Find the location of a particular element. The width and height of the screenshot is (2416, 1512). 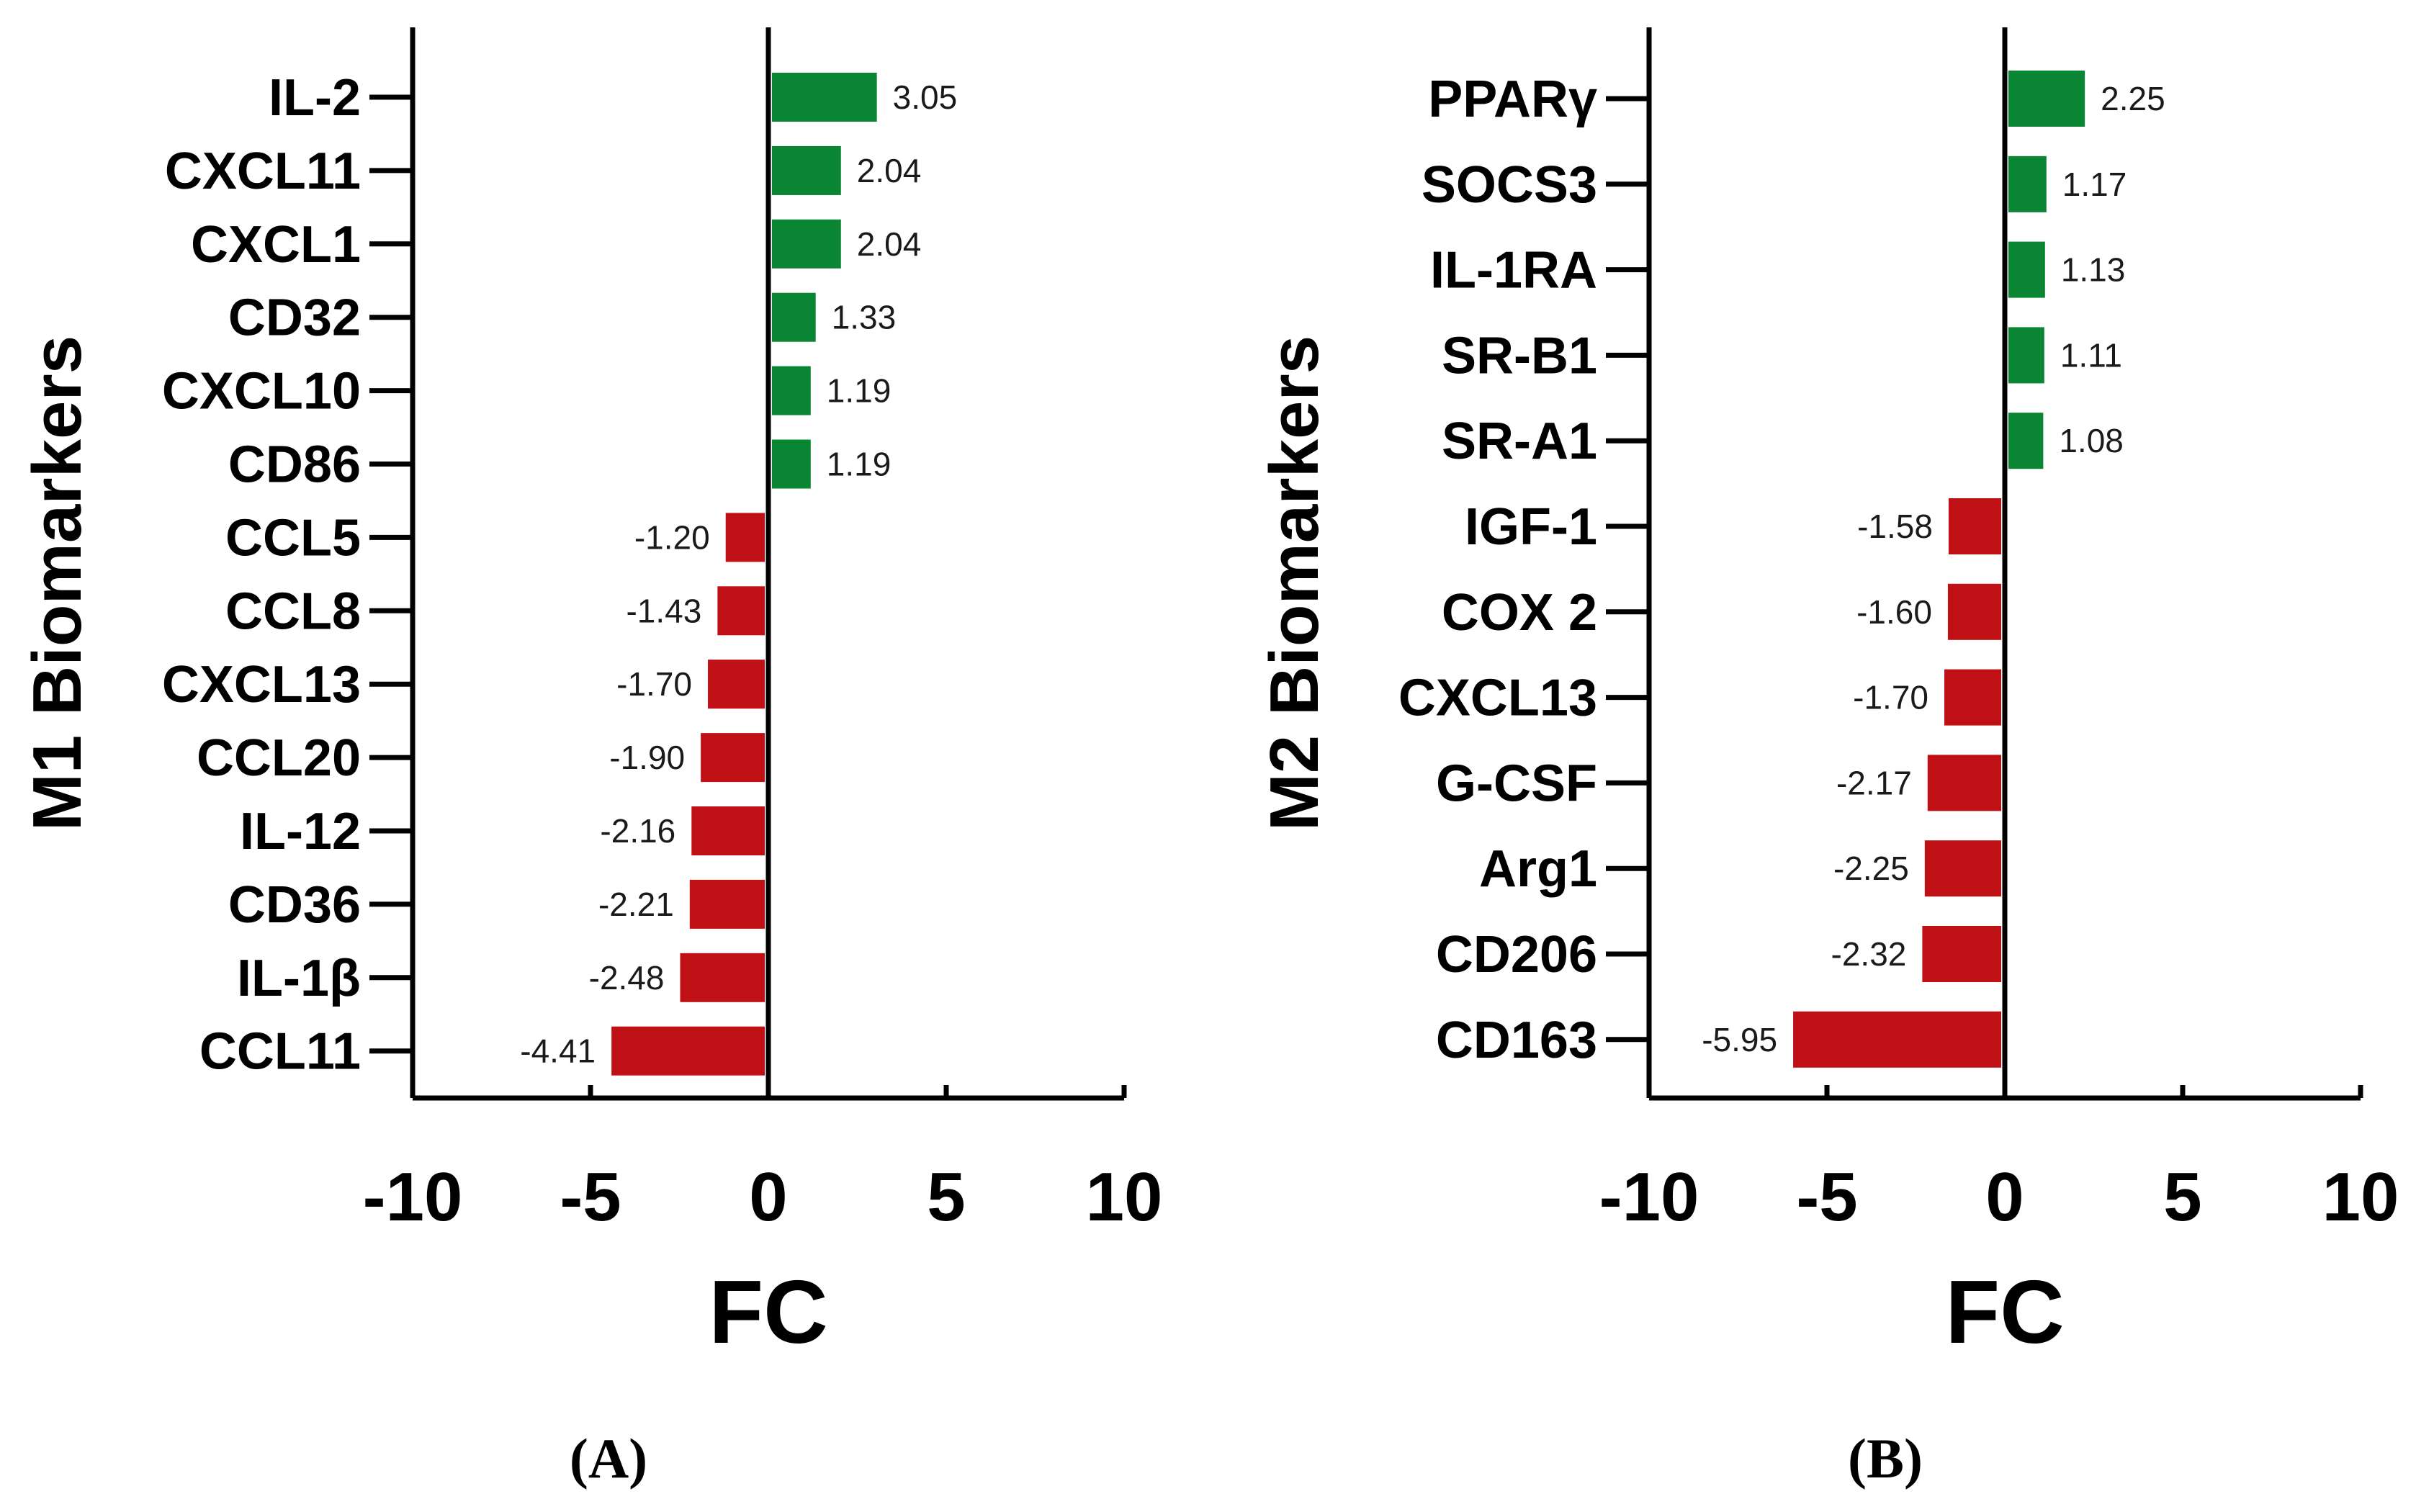

category-label: CXCL1 is located at coordinates (276, 245).